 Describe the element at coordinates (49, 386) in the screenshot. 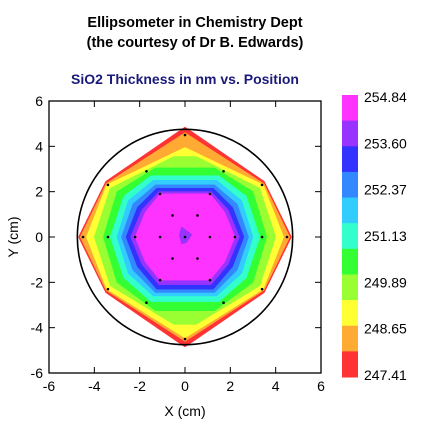

I see `x-tick-label: -6` at that location.